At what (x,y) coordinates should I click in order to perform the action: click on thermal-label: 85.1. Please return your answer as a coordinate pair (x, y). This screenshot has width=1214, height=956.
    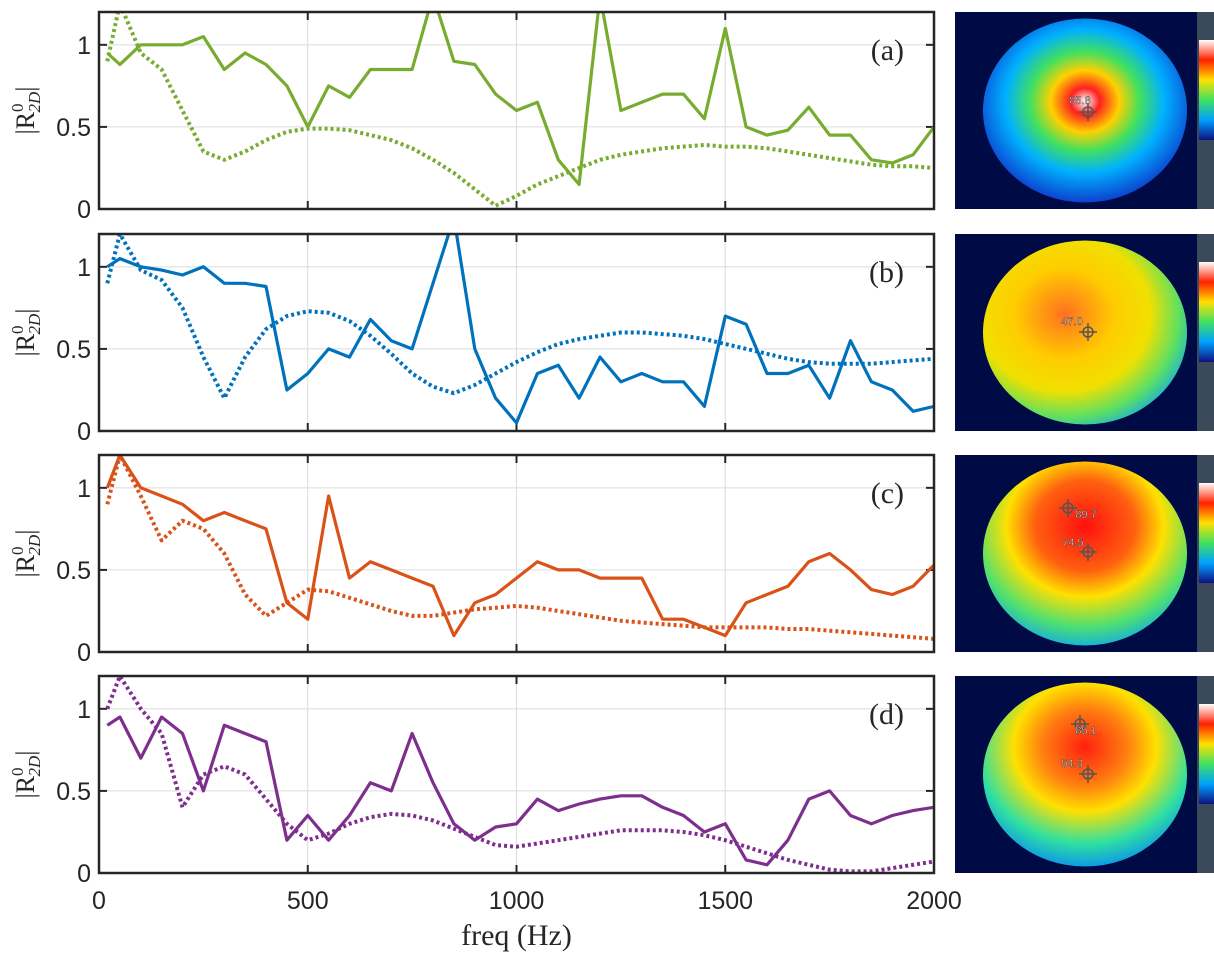
    Looking at the image, I should click on (1085, 731).